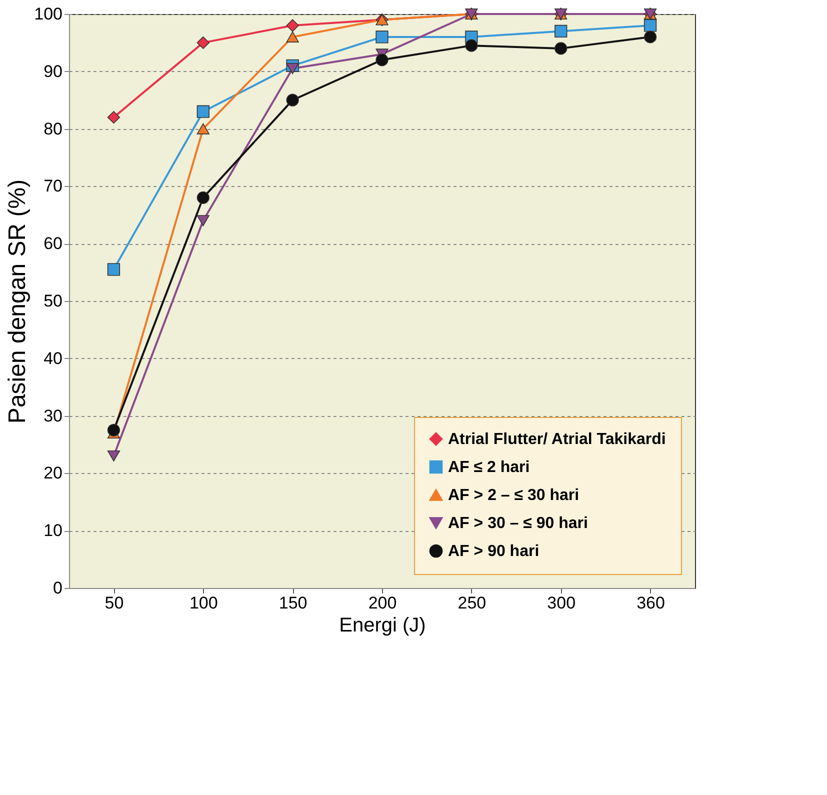 This screenshot has height=795, width=827. What do you see at coordinates (53, 301) in the screenshot?
I see `y-tick-label: 50` at bounding box center [53, 301].